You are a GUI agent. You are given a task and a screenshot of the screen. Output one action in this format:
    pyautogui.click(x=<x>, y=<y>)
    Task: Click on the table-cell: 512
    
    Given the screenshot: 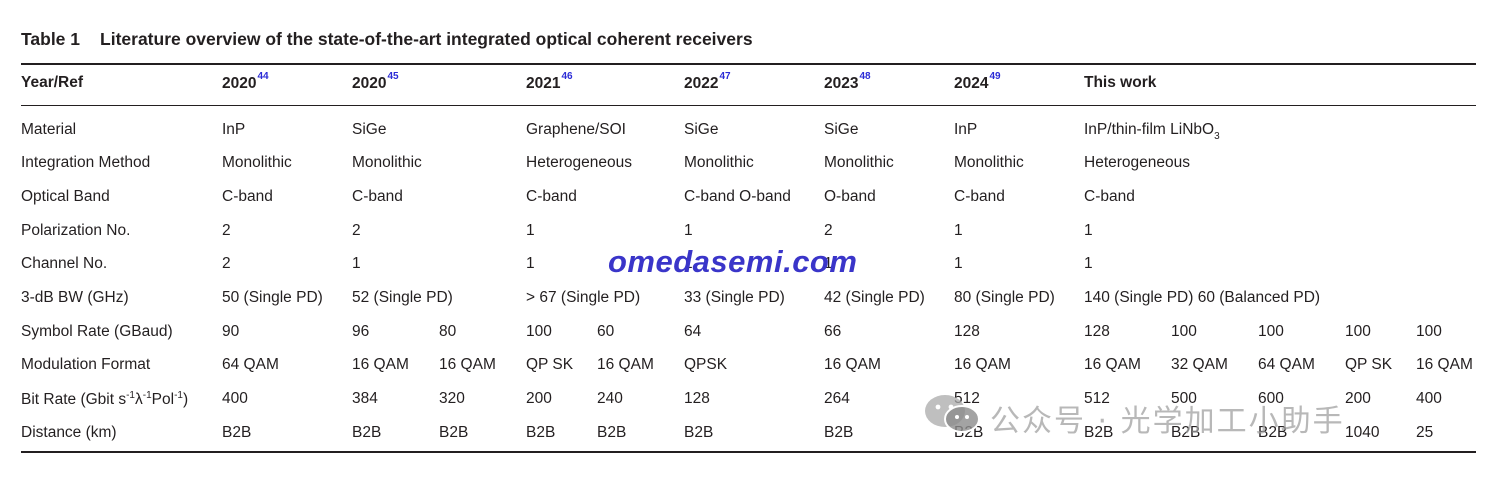 What is the action you would take?
    pyautogui.click(x=1097, y=398)
    